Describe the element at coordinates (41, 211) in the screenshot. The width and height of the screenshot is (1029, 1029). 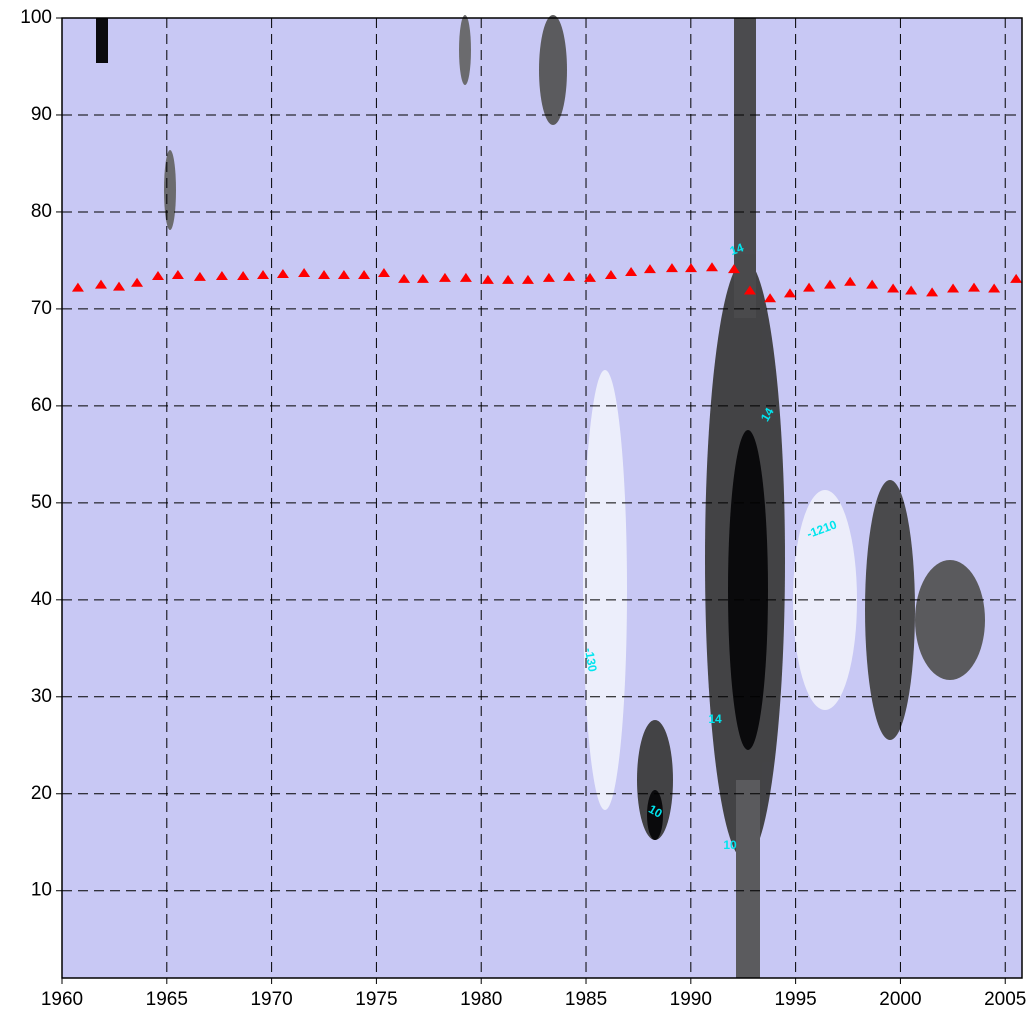
I see `y-tick-label: 80` at that location.